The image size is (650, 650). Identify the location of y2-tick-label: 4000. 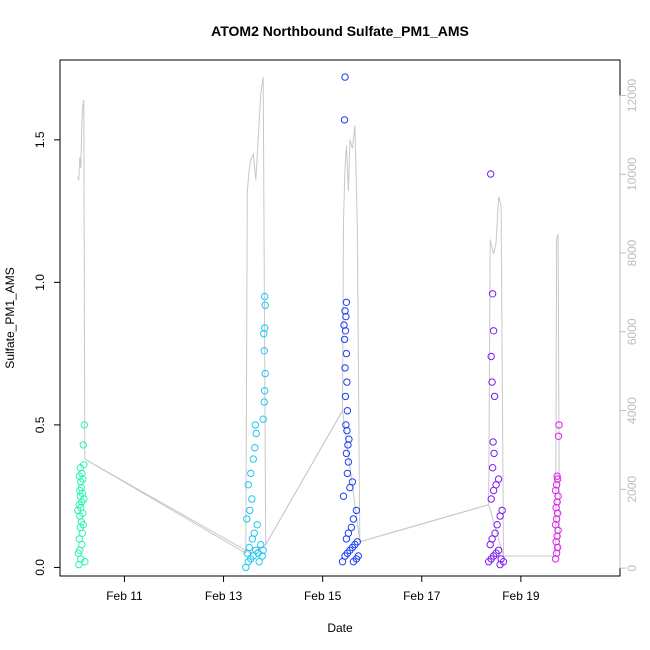
(632, 410).